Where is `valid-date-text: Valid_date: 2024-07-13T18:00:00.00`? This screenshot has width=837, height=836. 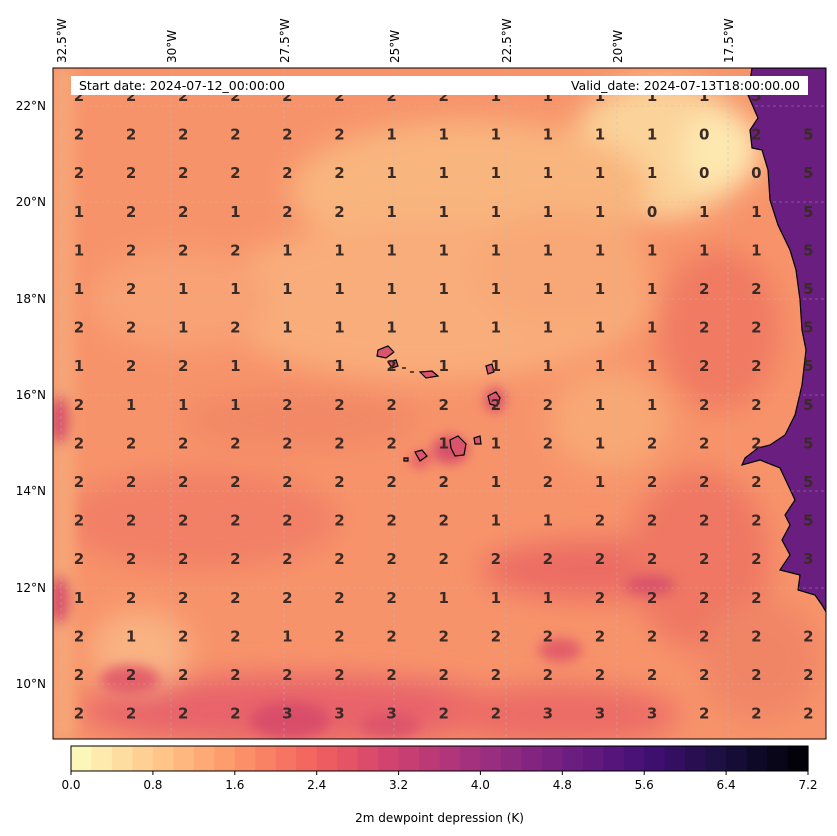 valid-date-text: Valid_date: 2024-07-13T18:00:00.00 is located at coordinates (685, 85).